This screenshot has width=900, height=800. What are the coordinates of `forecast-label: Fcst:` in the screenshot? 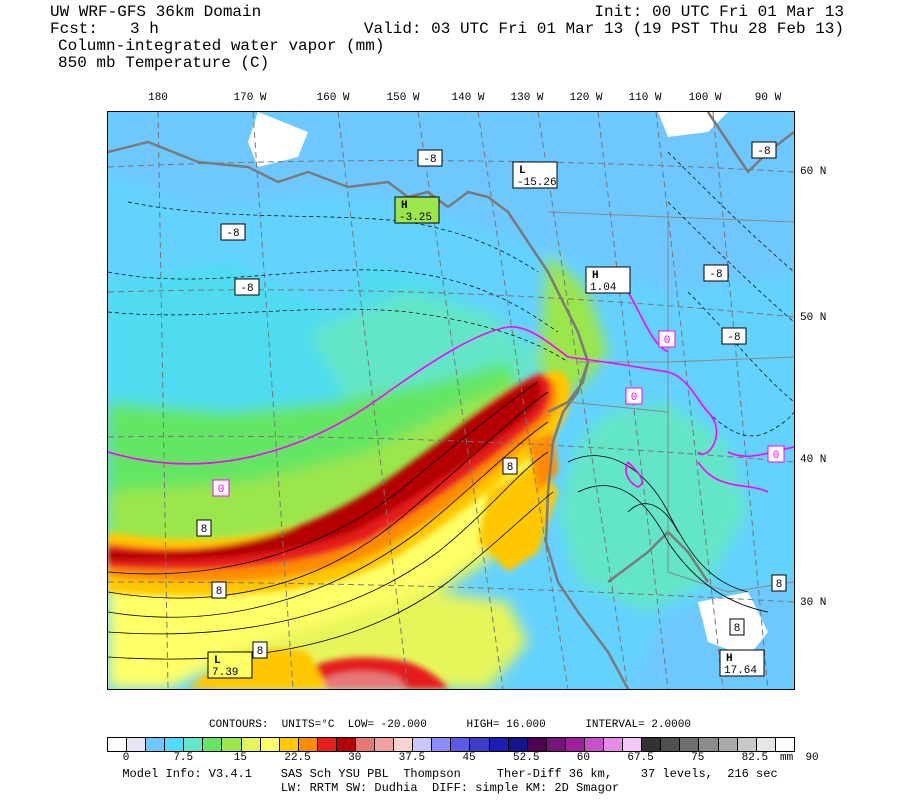 It's located at (74, 29).